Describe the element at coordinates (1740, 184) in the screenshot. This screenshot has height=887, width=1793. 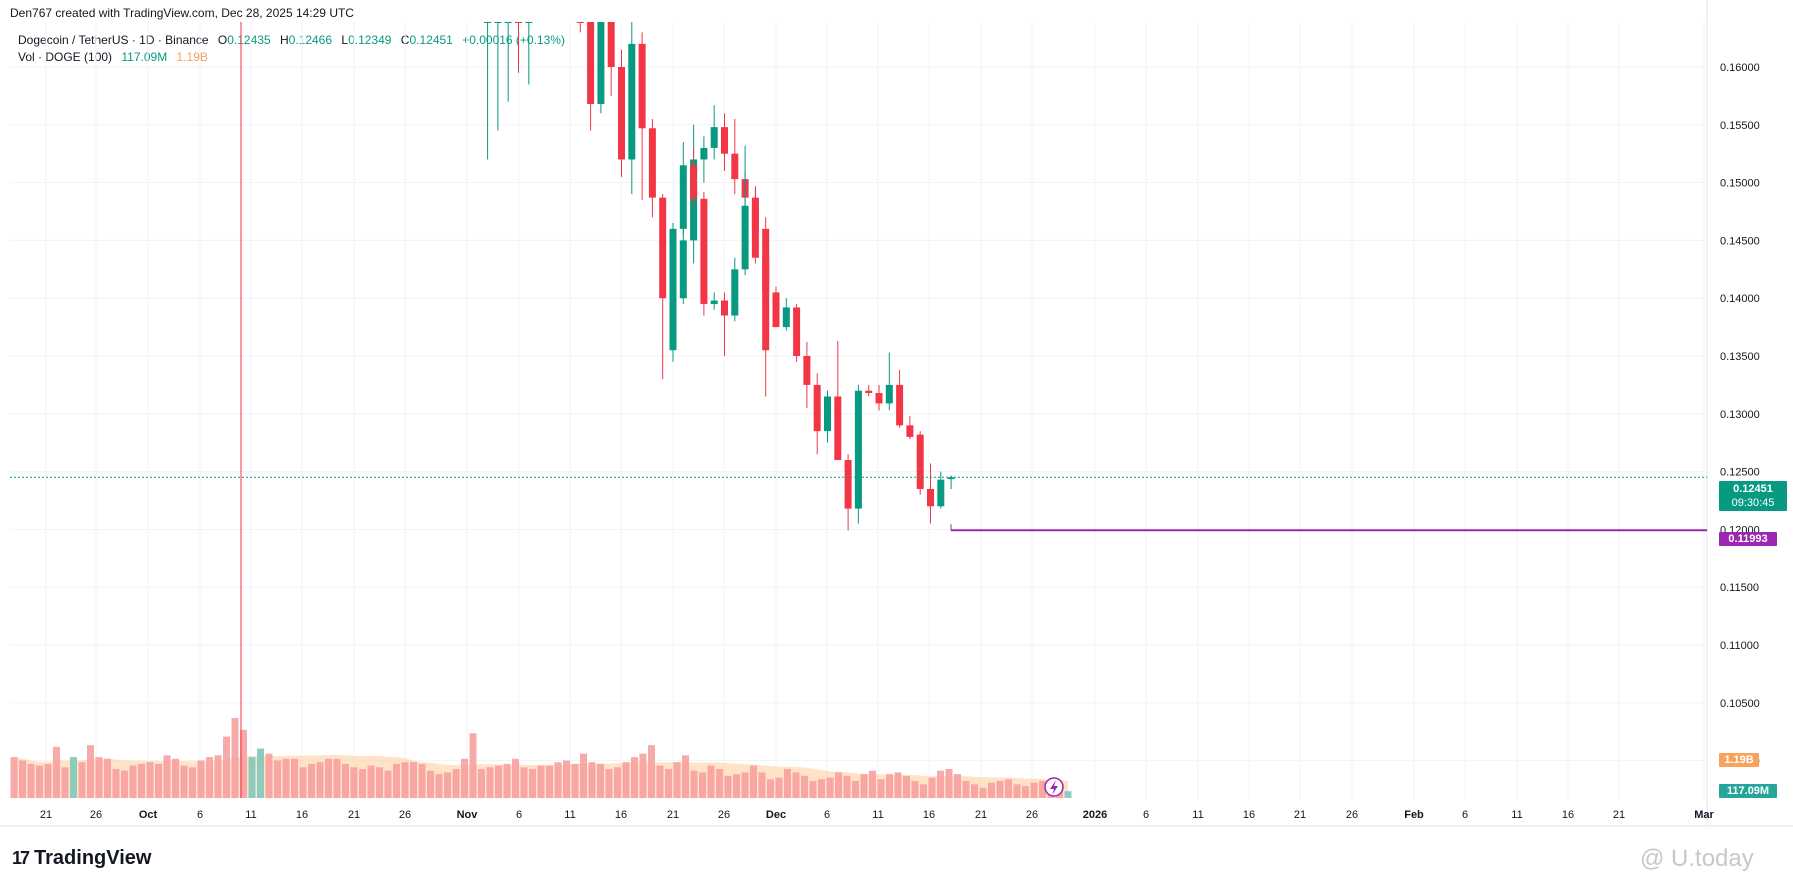
I see `y-tick-label: 0.15000` at that location.